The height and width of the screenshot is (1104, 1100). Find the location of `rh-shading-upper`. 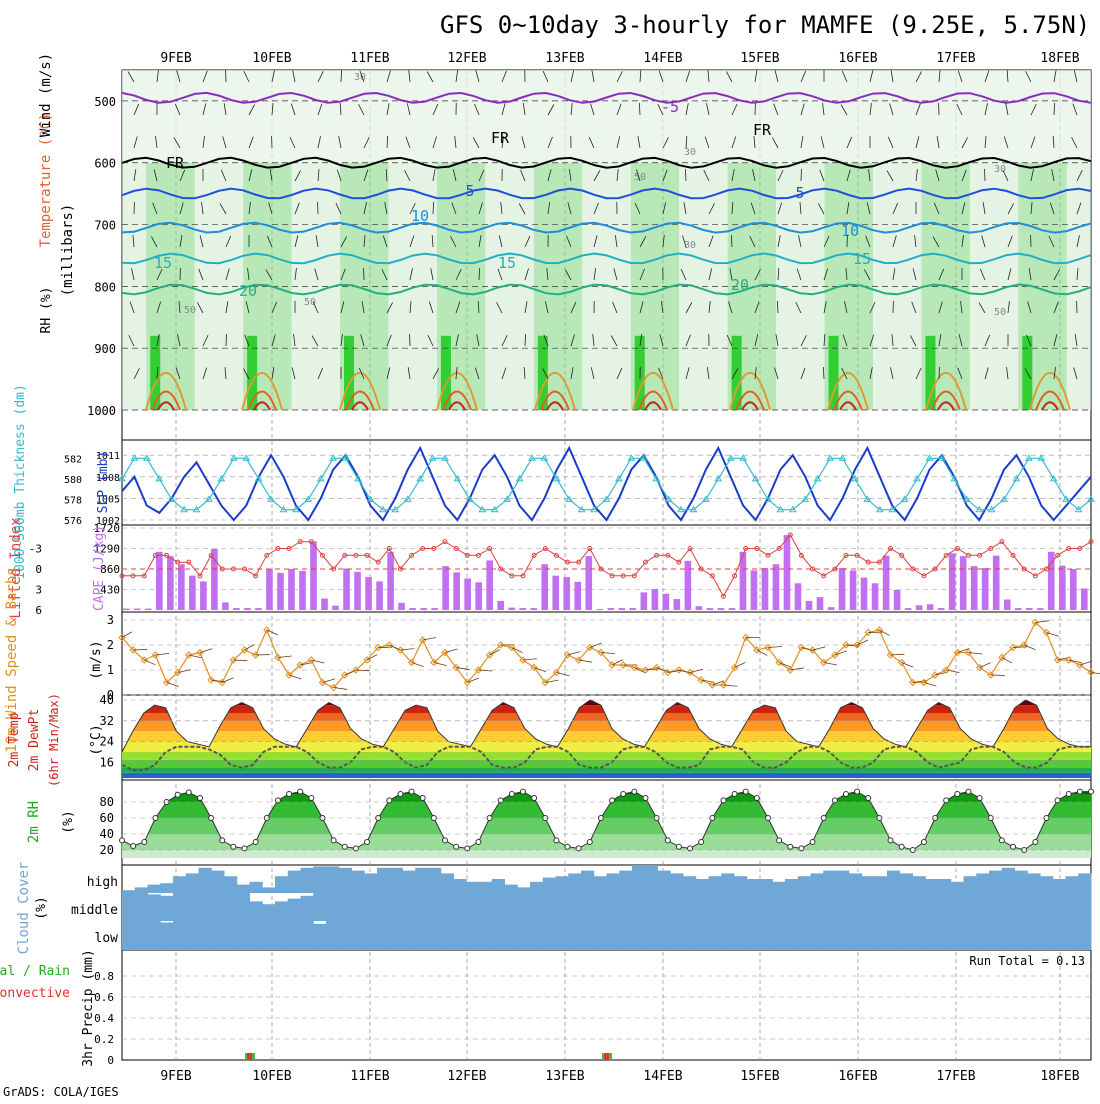

rh-shading-upper is located at coordinates (606, 116).